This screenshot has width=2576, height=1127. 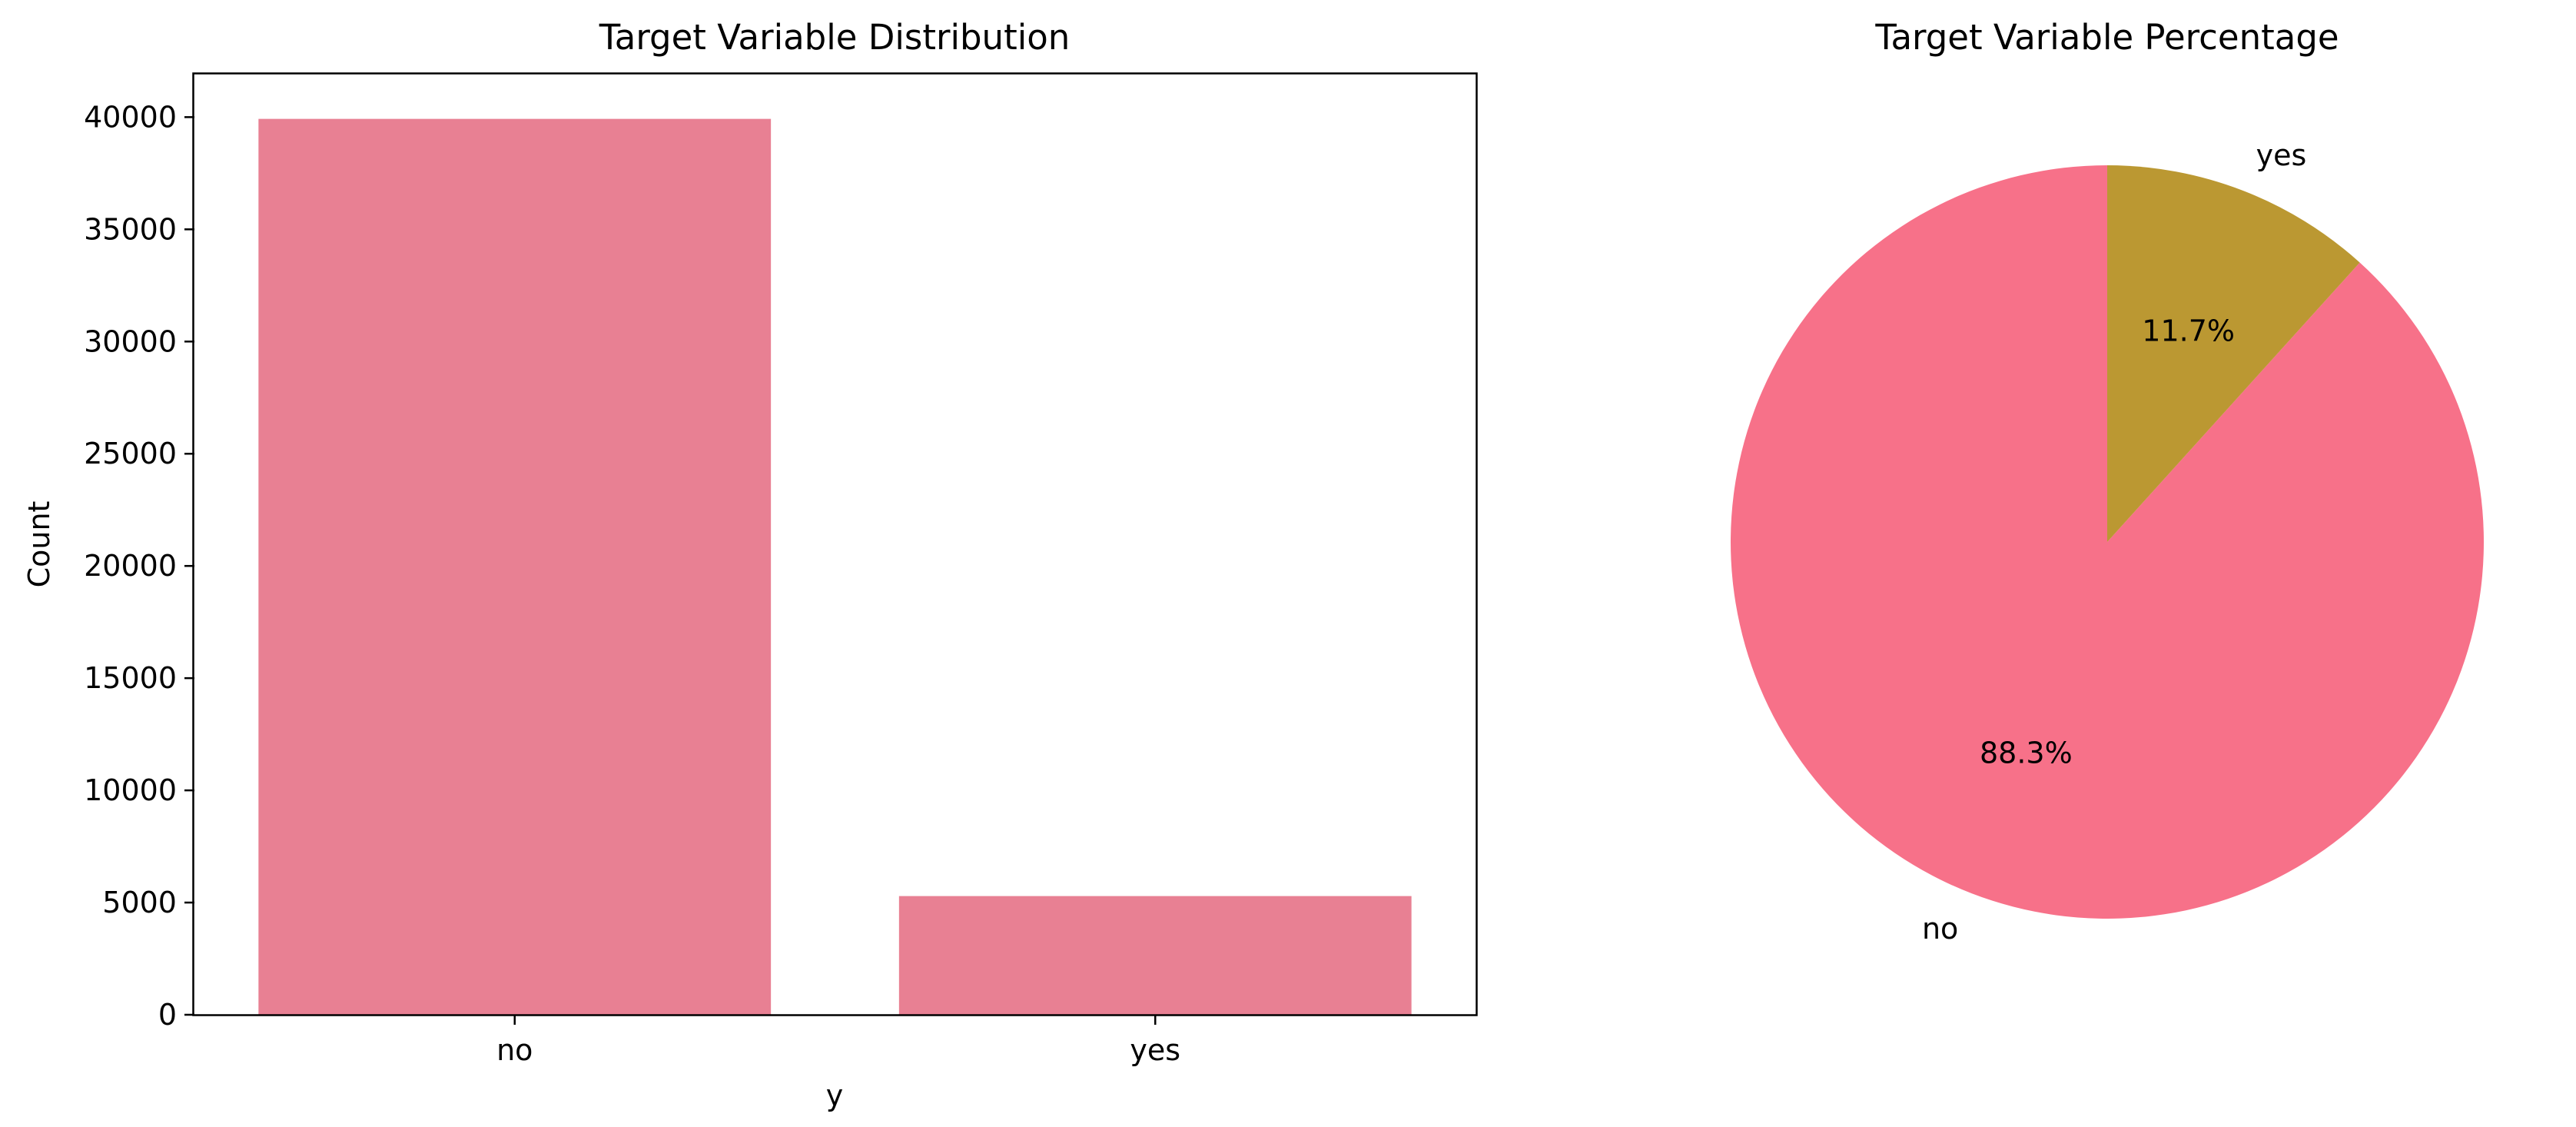 What do you see at coordinates (2233, 353) in the screenshot?
I see `pie-slice-yes` at bounding box center [2233, 353].